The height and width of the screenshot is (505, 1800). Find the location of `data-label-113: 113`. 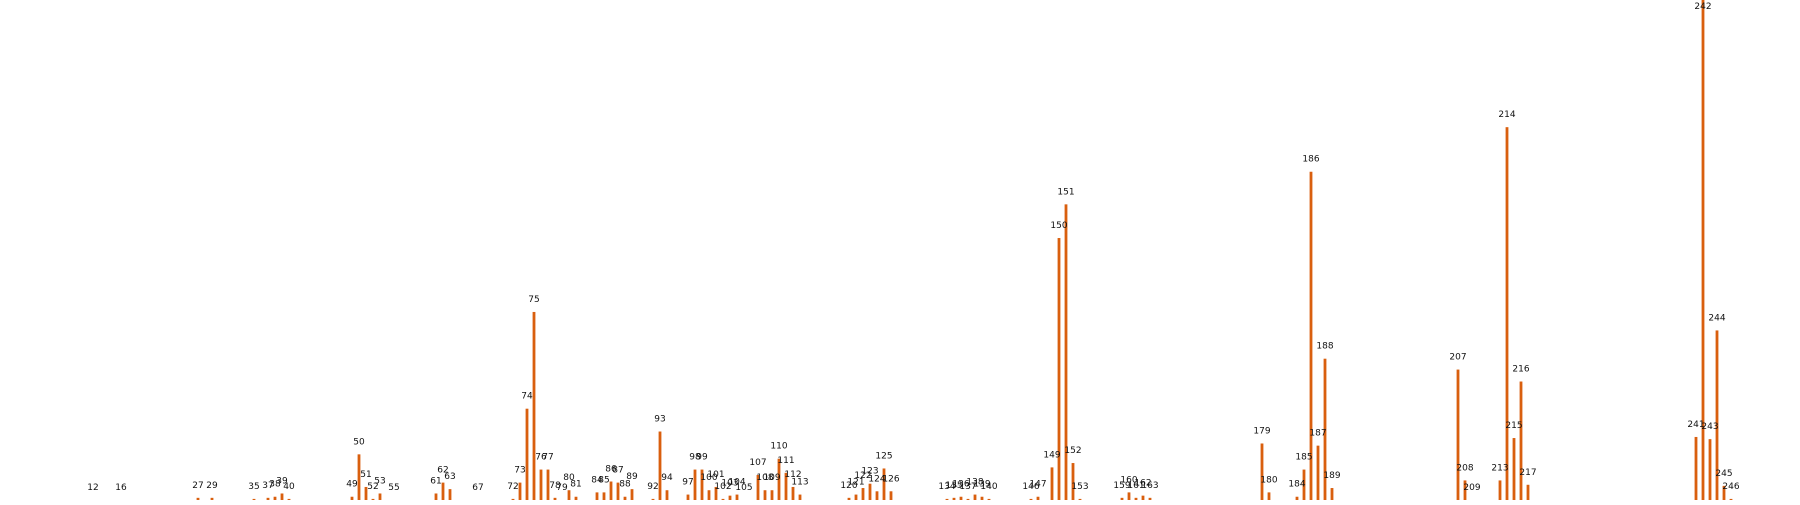

data-label-113: 113 is located at coordinates (799, 483).